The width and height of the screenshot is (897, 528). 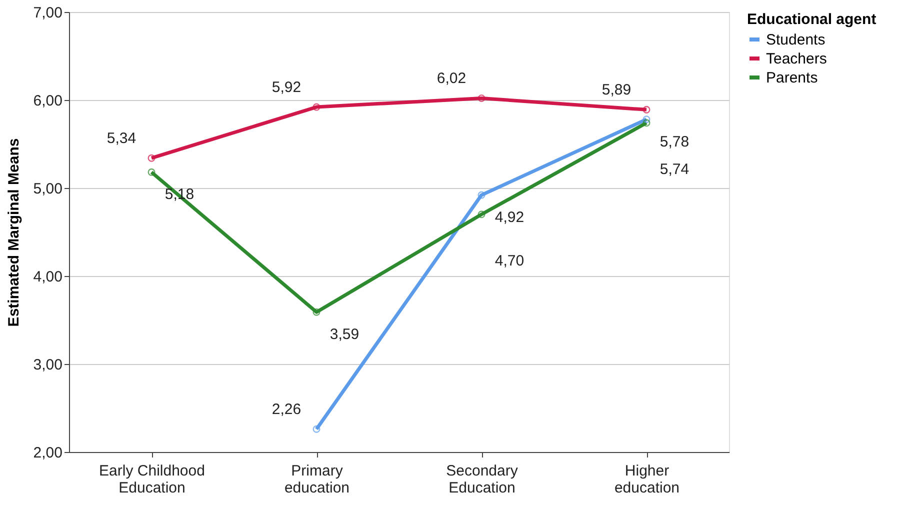 What do you see at coordinates (47, 13) in the screenshot?
I see `y-tick-label: 7,00` at bounding box center [47, 13].